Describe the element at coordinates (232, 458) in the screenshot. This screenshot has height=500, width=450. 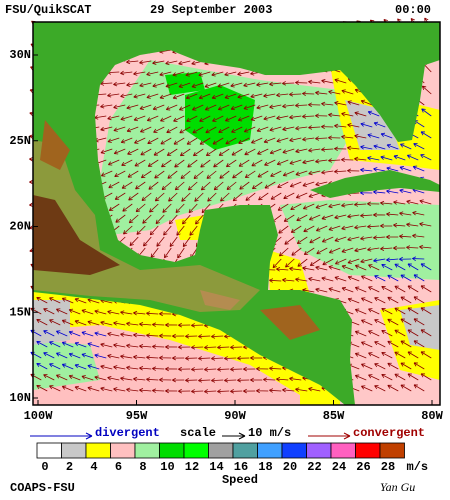
I see `colorbar: 0 2 4 6 8 10 12 14 16 18 20 22 24 26 28 m/s` at that location.